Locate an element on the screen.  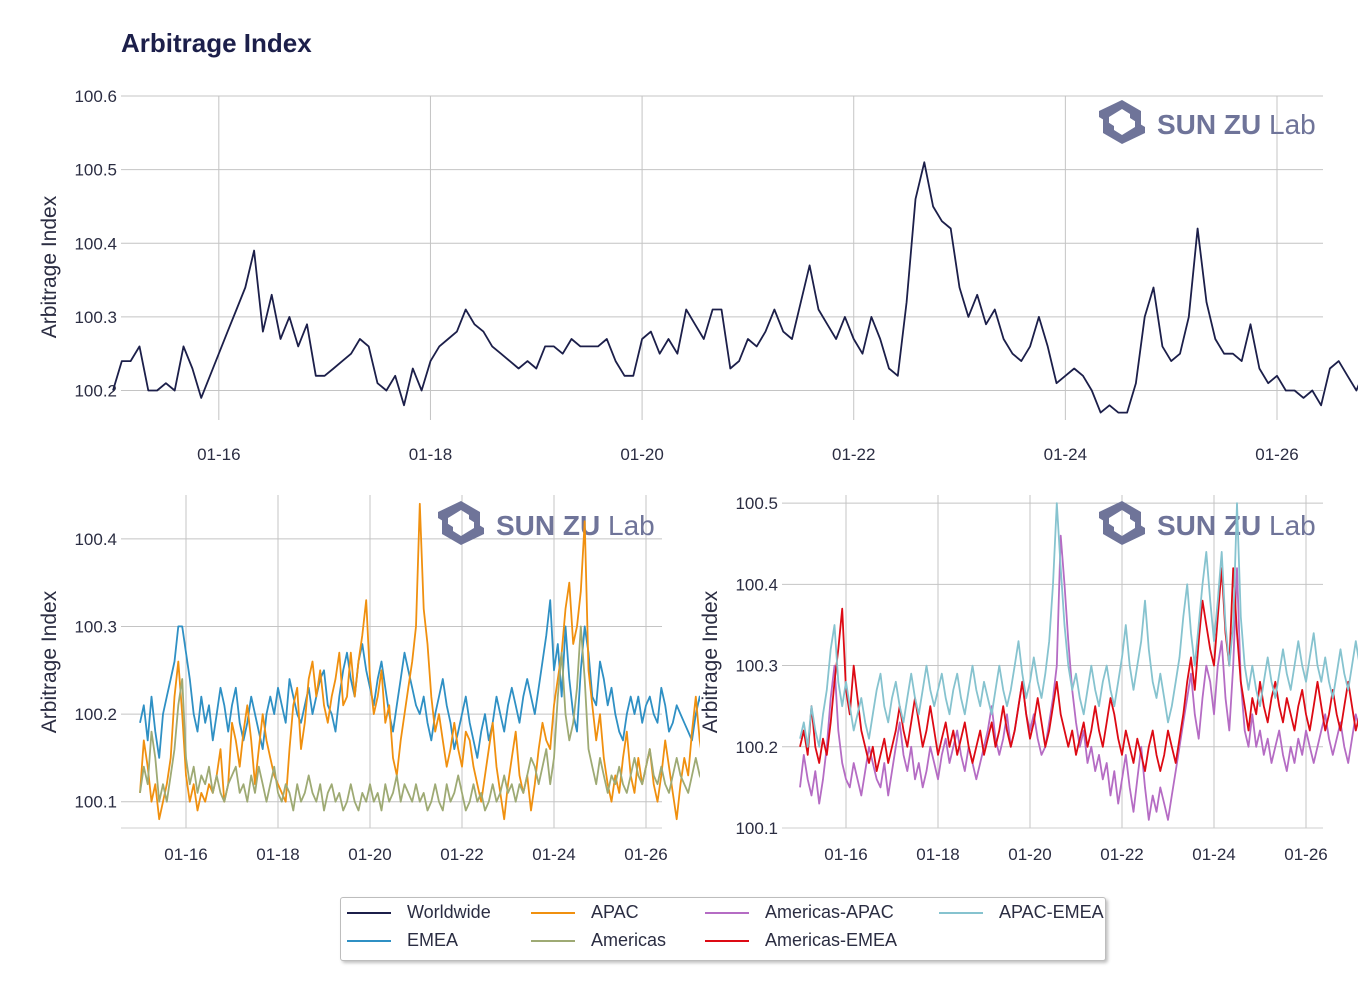
chart-title: Arbitrage Index is located at coordinates (216, 43).